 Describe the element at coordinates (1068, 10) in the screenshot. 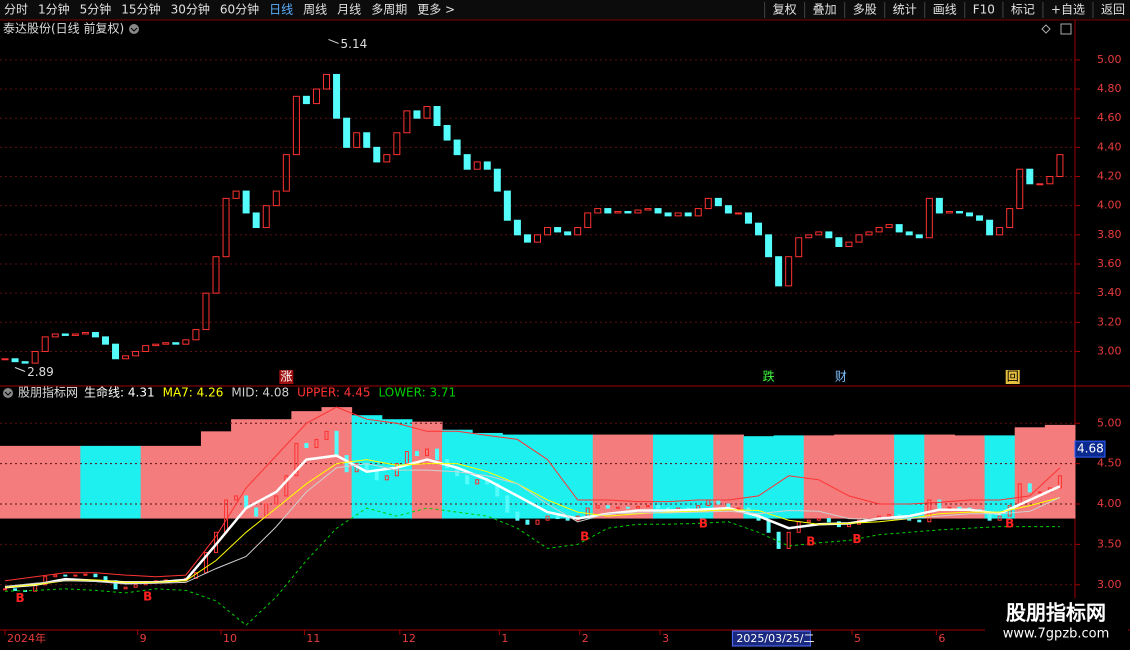

I see `toolbar-button: +自选` at that location.